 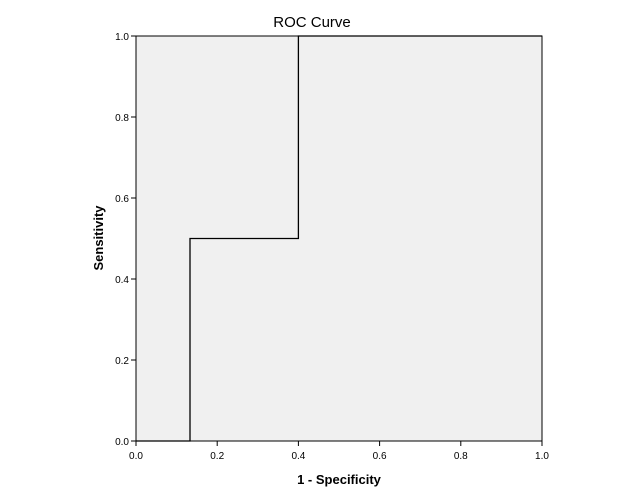 What do you see at coordinates (122, 280) in the screenshot?
I see `y-tick-label: 0.4` at bounding box center [122, 280].